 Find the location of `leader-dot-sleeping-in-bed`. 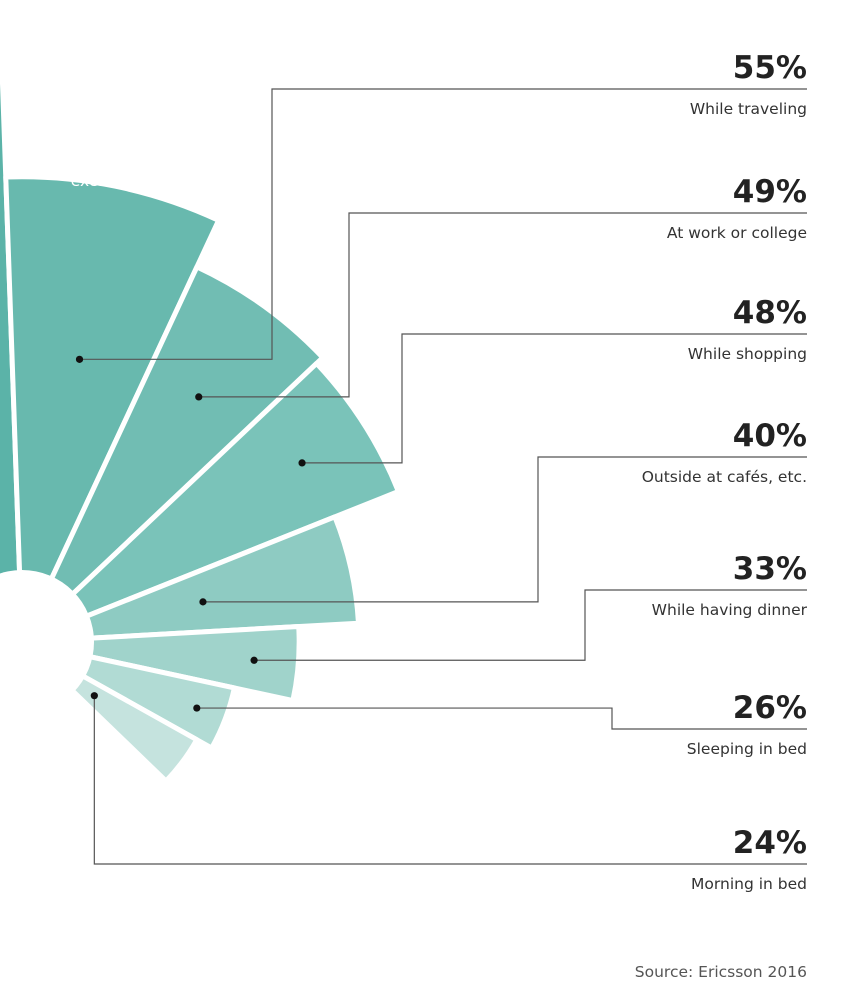

leader-dot-sleeping-in-bed is located at coordinates (197, 708).